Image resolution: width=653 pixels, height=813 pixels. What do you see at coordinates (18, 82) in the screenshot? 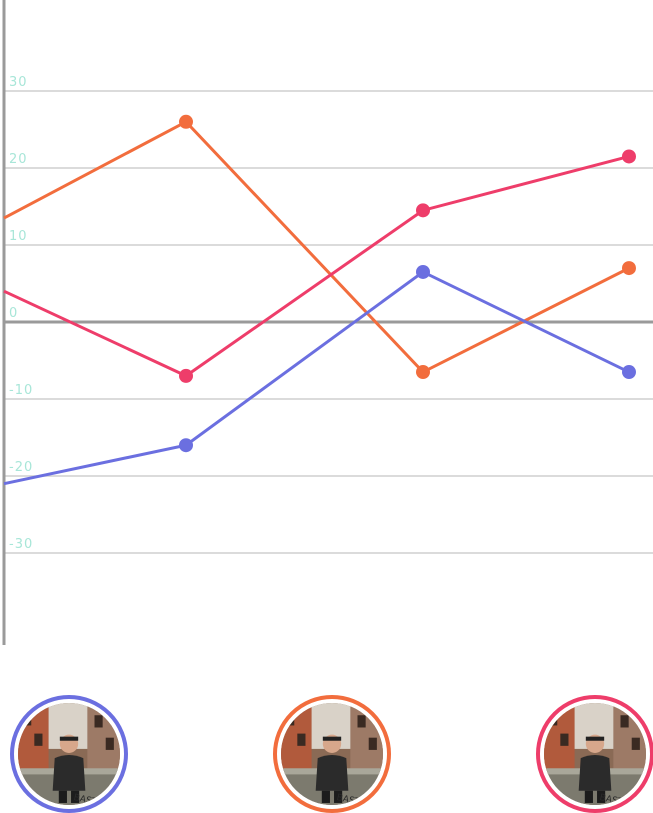
I see `y-tick-label: 30` at bounding box center [18, 82].